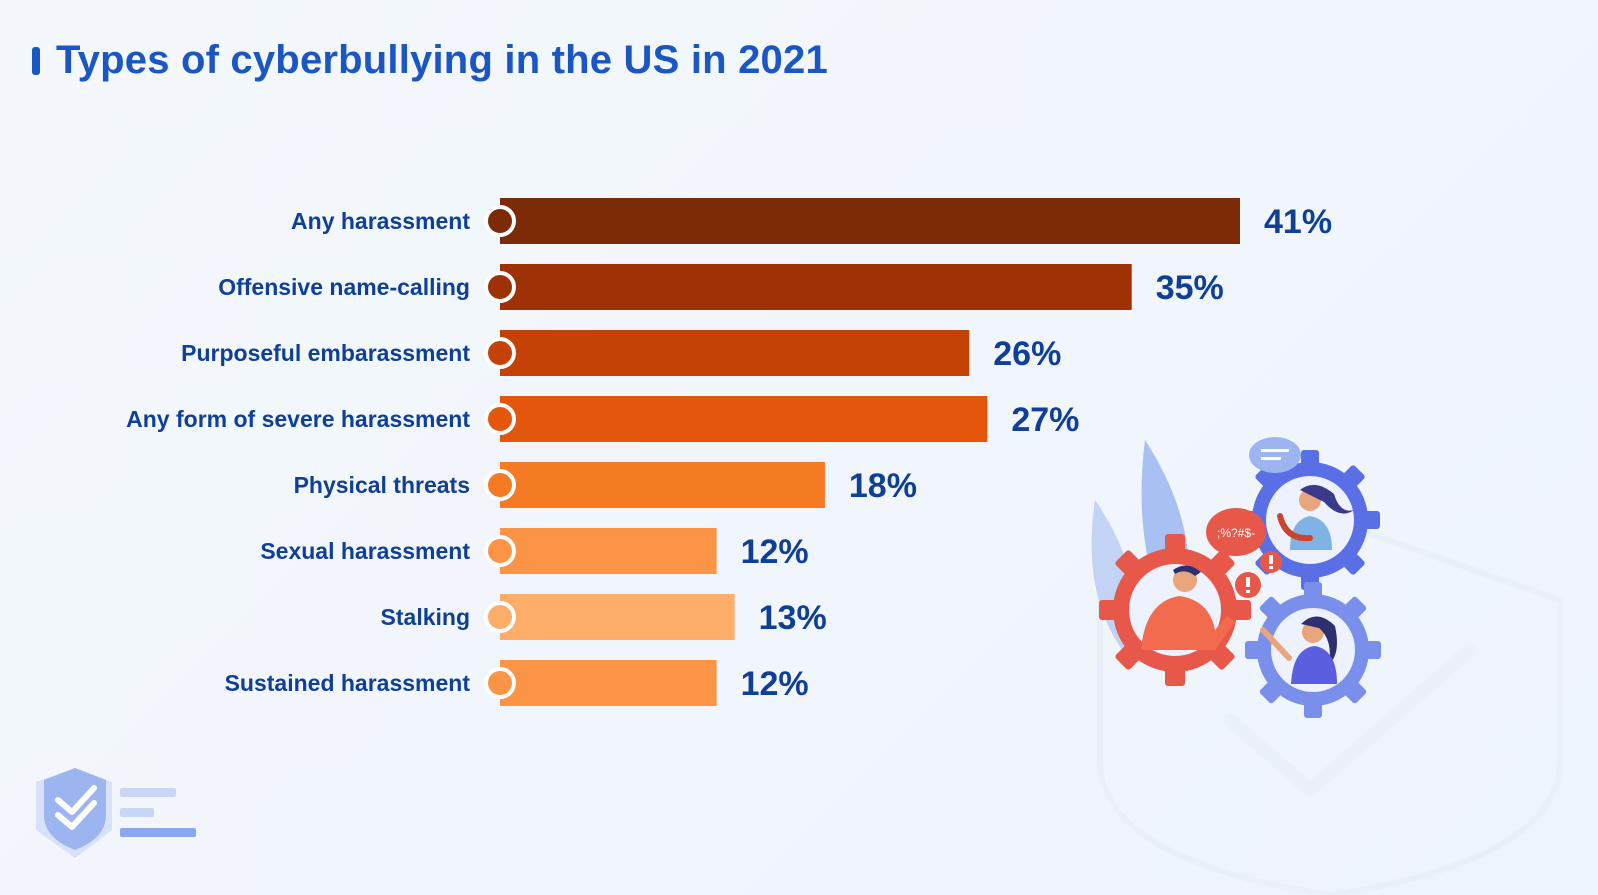  What do you see at coordinates (116, 813) in the screenshot?
I see `shield-check-icon` at bounding box center [116, 813].